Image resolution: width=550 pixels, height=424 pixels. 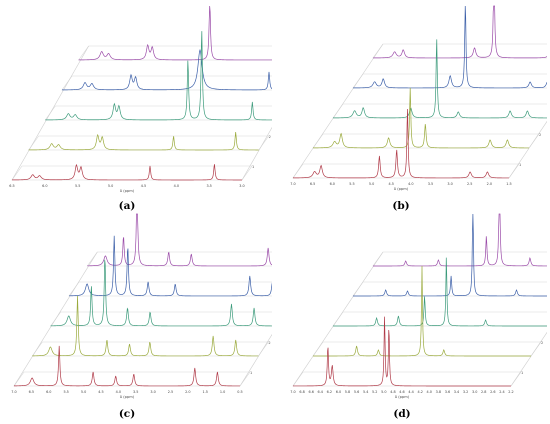 What do you see at coordinates (127, 206) in the screenshot?
I see `panel-caption: (a)` at bounding box center [127, 206].